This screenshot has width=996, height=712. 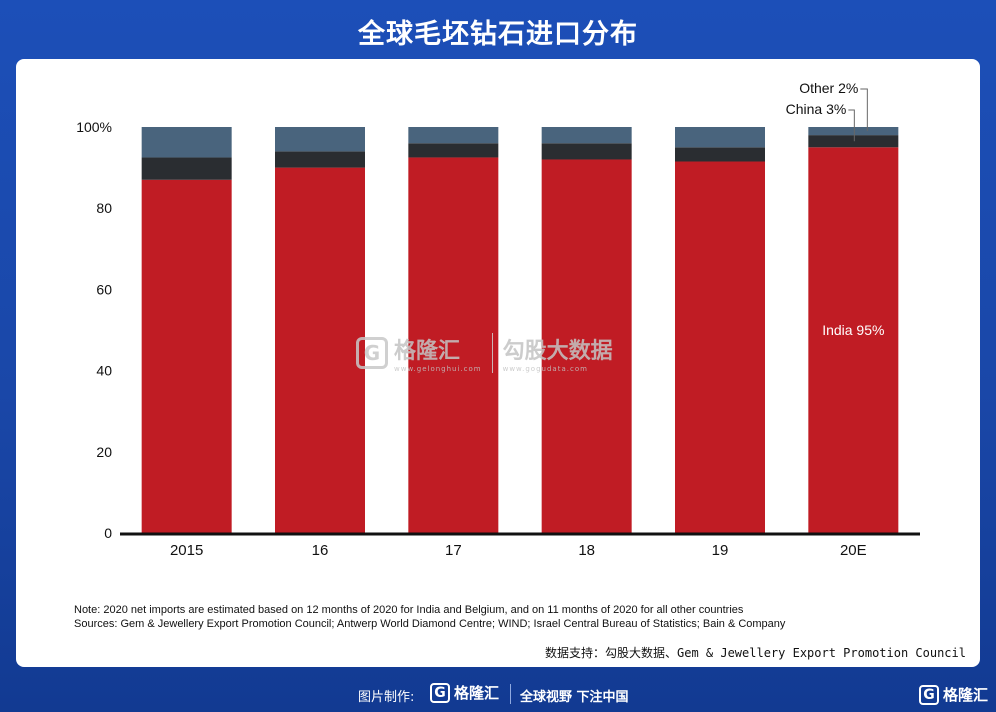 I want to click on bar-india-2015, so click(x=186, y=356).